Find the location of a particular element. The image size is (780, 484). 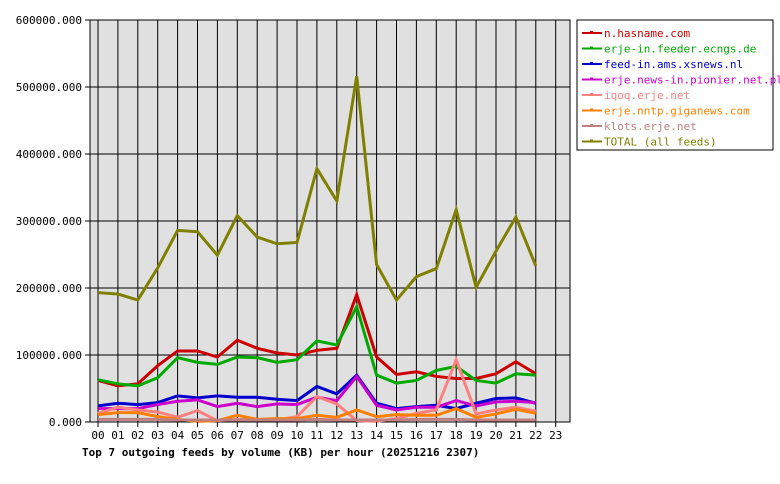

legend-label: n.hasname.com is located at coordinates (647, 33).